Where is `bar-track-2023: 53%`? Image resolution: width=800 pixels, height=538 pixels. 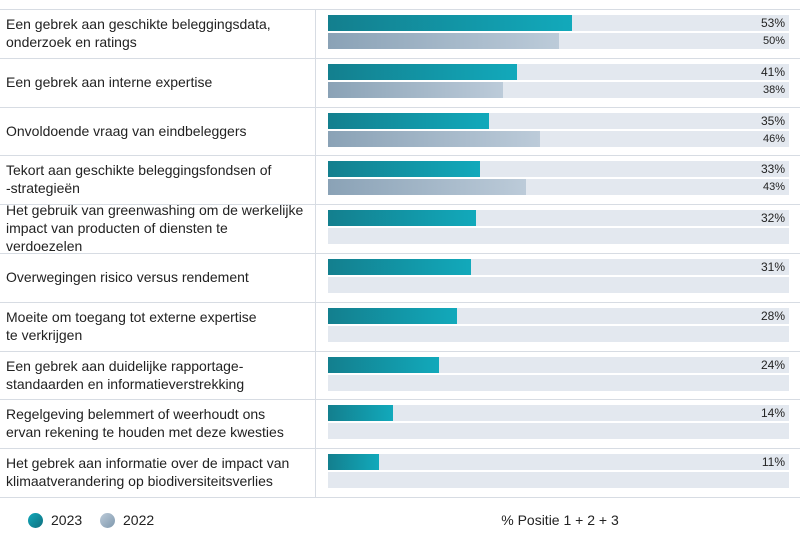
bar-track-2023: 53% is located at coordinates (558, 23).